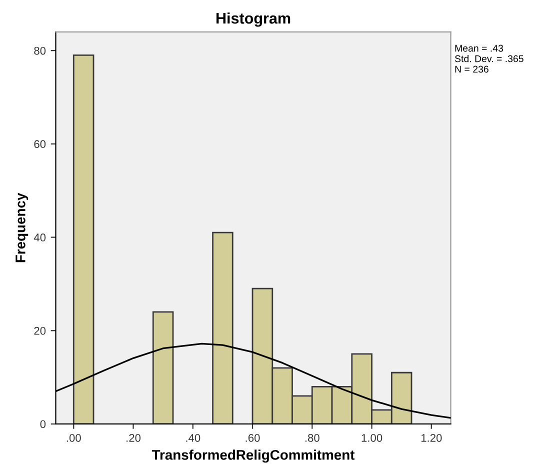 This screenshot has height=469, width=536. I want to click on x-tick-label: 1.20, so click(431, 438).